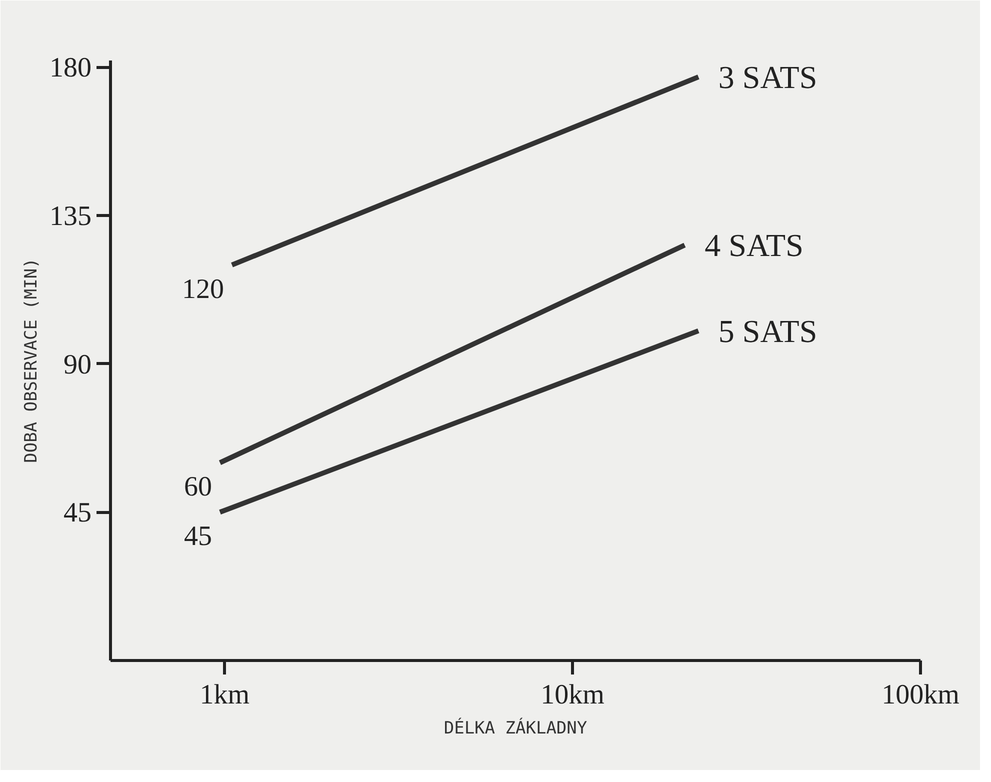  Describe the element at coordinates (516, 728) in the screenshot. I see `x-axis-title: DÉLKA ZÁKLADNY` at that location.